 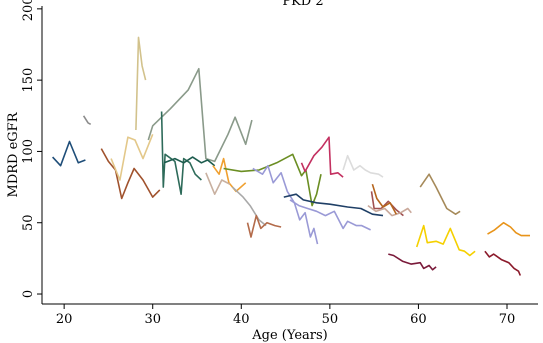 What do you see at coordinates (507, 319) in the screenshot?
I see `x-tick-label: 70` at bounding box center [507, 319].